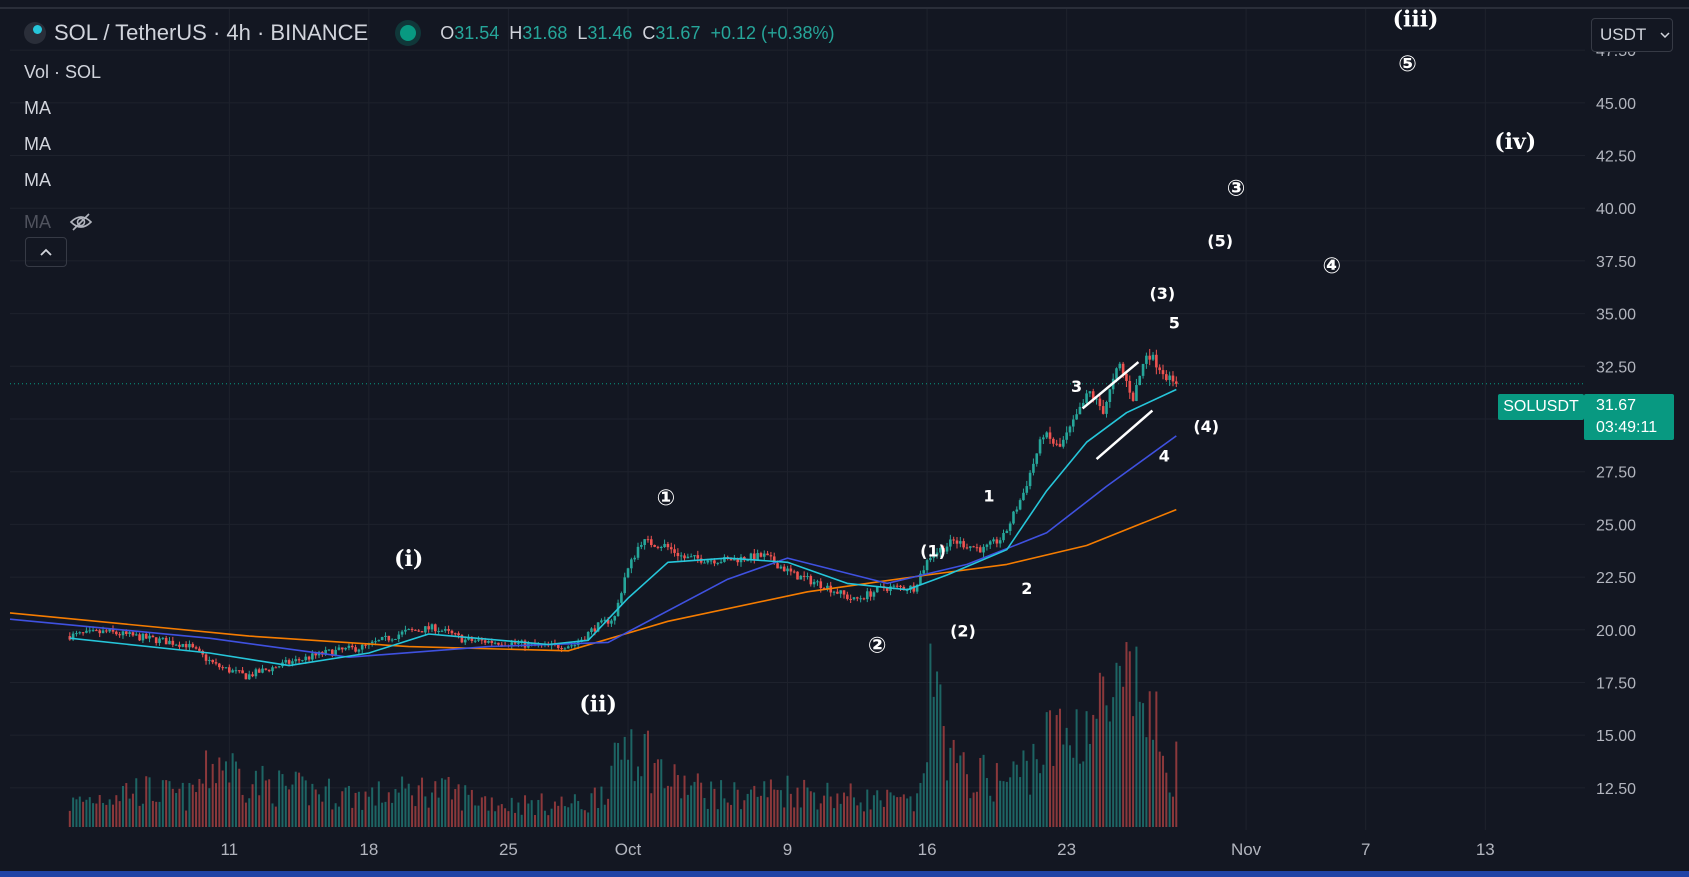  Describe the element at coordinates (1365, 849) in the screenshot. I see `time-tick-label: 7` at that location.